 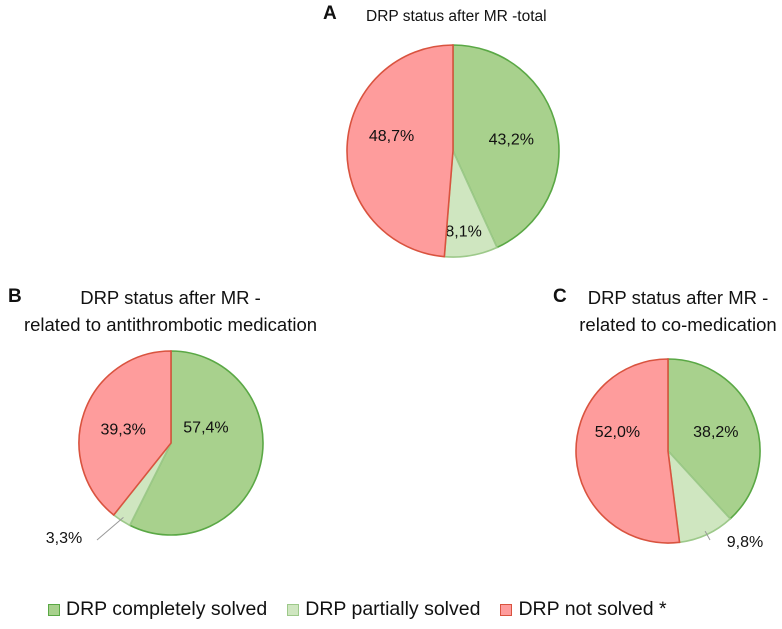 I want to click on legend-swatch-partially, so click(x=293, y=609).